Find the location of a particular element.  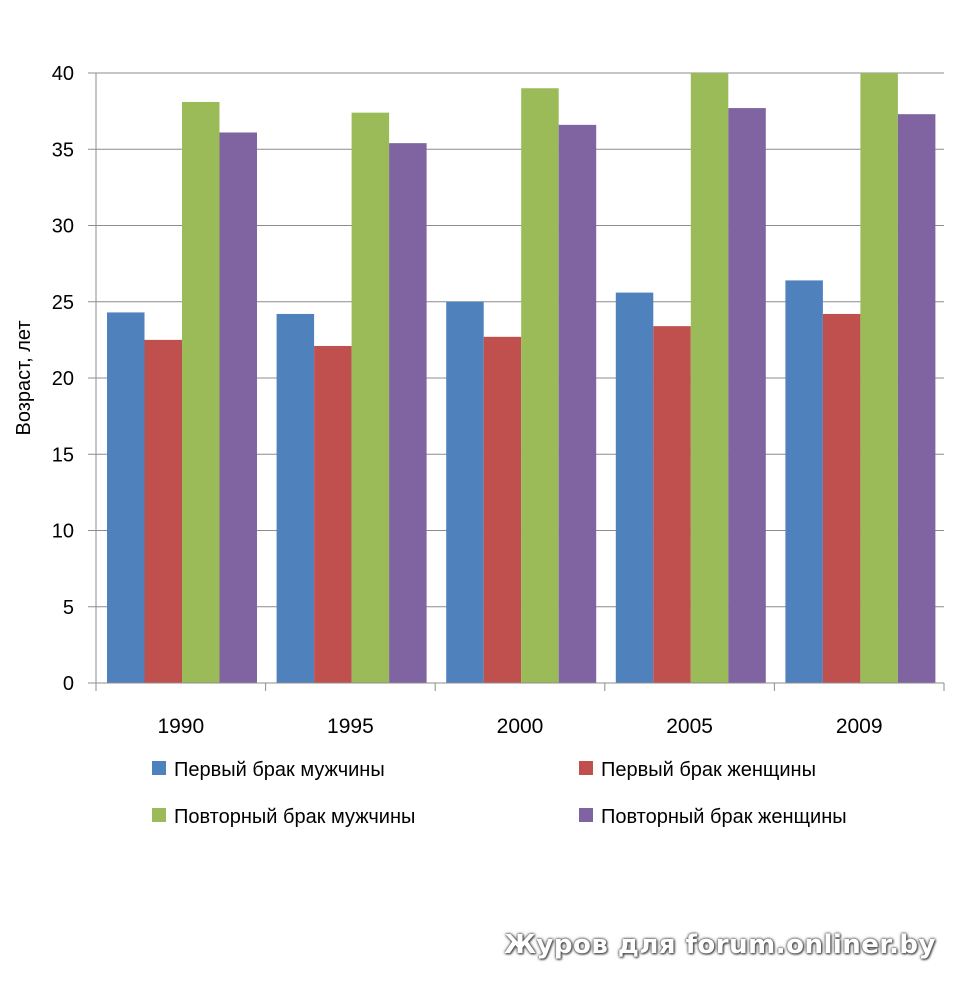

y-tick-label: 0 is located at coordinates (68, 684).